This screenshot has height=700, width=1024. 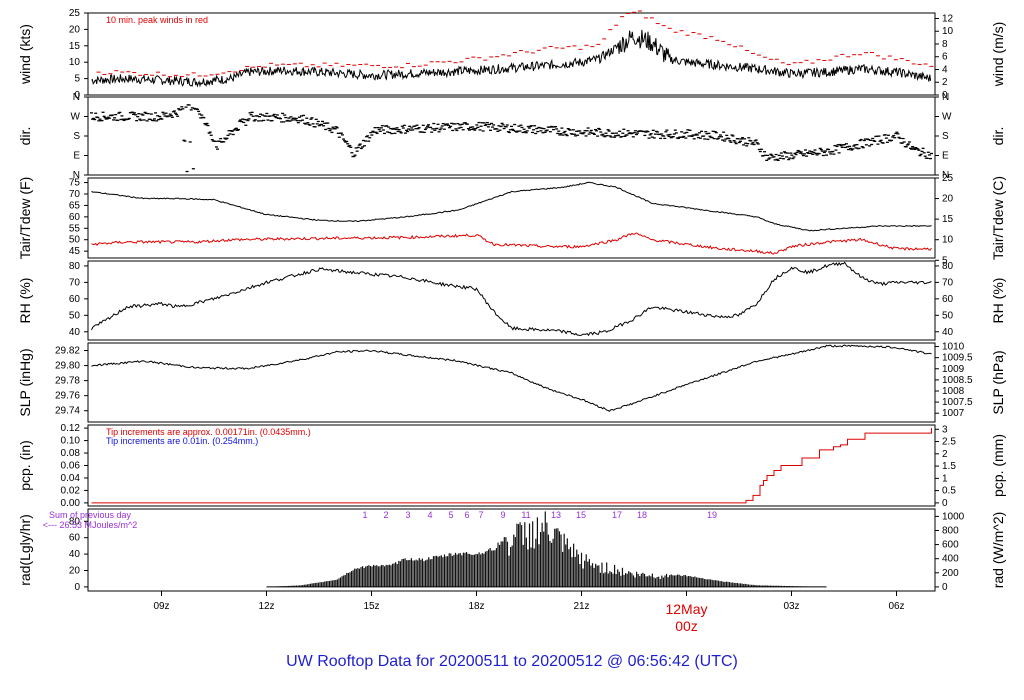 What do you see at coordinates (953, 413) in the screenshot?
I see `slp-right-tick-label: 1007` at bounding box center [953, 413].